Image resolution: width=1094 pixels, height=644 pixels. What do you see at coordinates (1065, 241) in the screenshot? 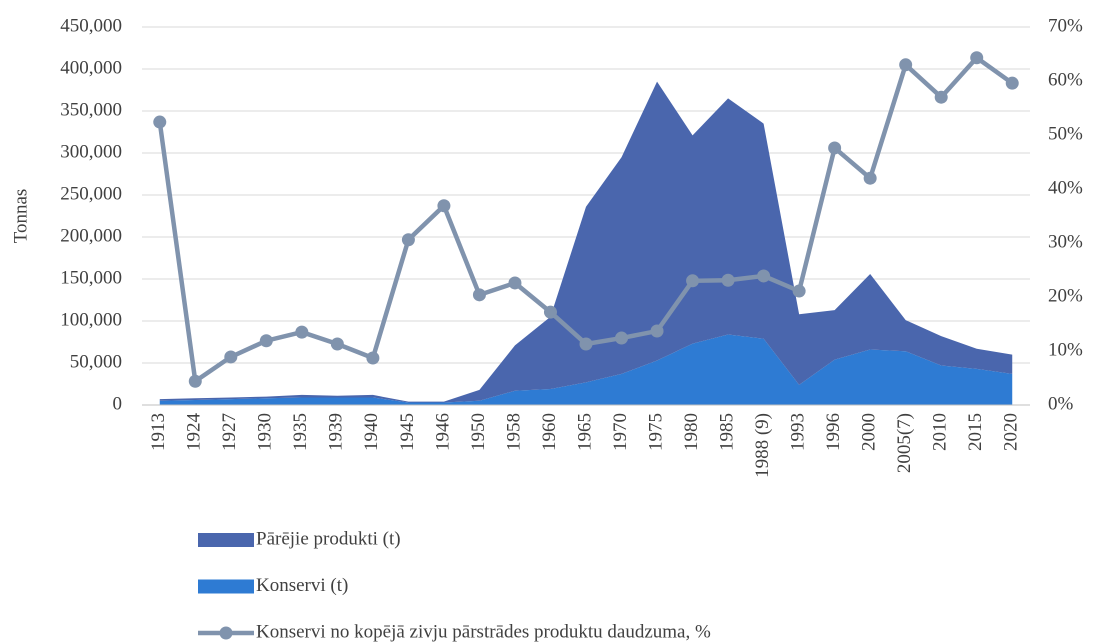
I see `y2-tick-label: 30%` at bounding box center [1065, 241].